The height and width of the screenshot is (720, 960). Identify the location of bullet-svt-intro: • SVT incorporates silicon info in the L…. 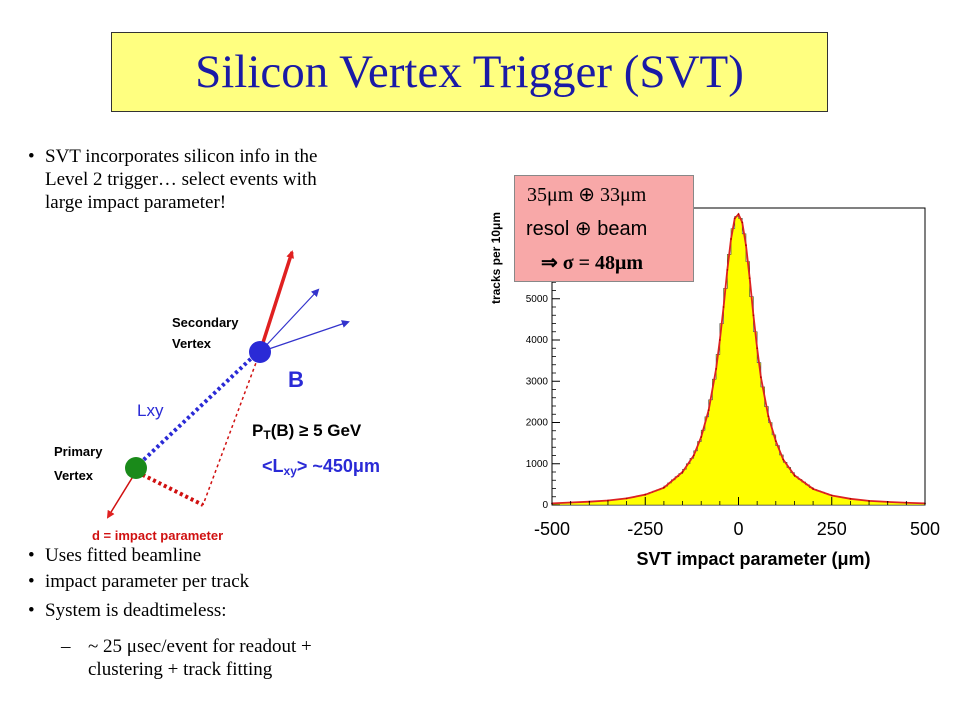
(213, 180).